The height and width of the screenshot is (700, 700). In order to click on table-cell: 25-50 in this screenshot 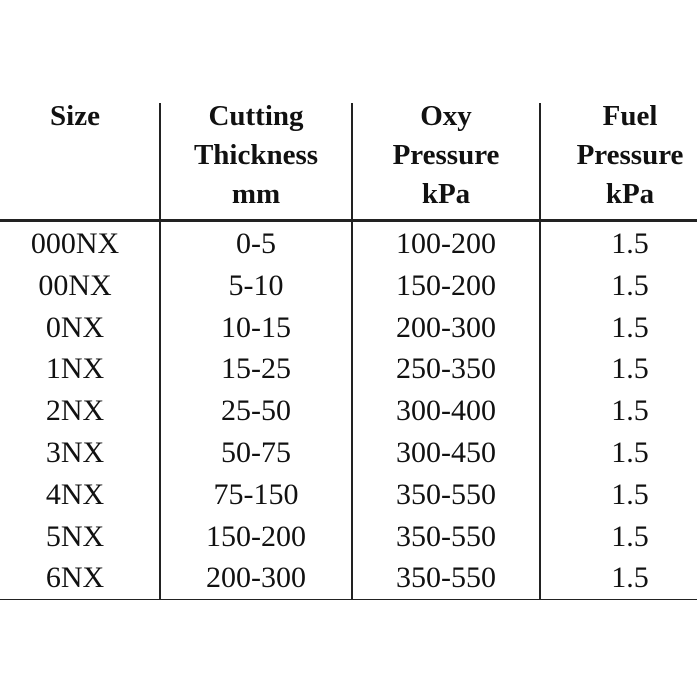, I will do `click(256, 411)`.